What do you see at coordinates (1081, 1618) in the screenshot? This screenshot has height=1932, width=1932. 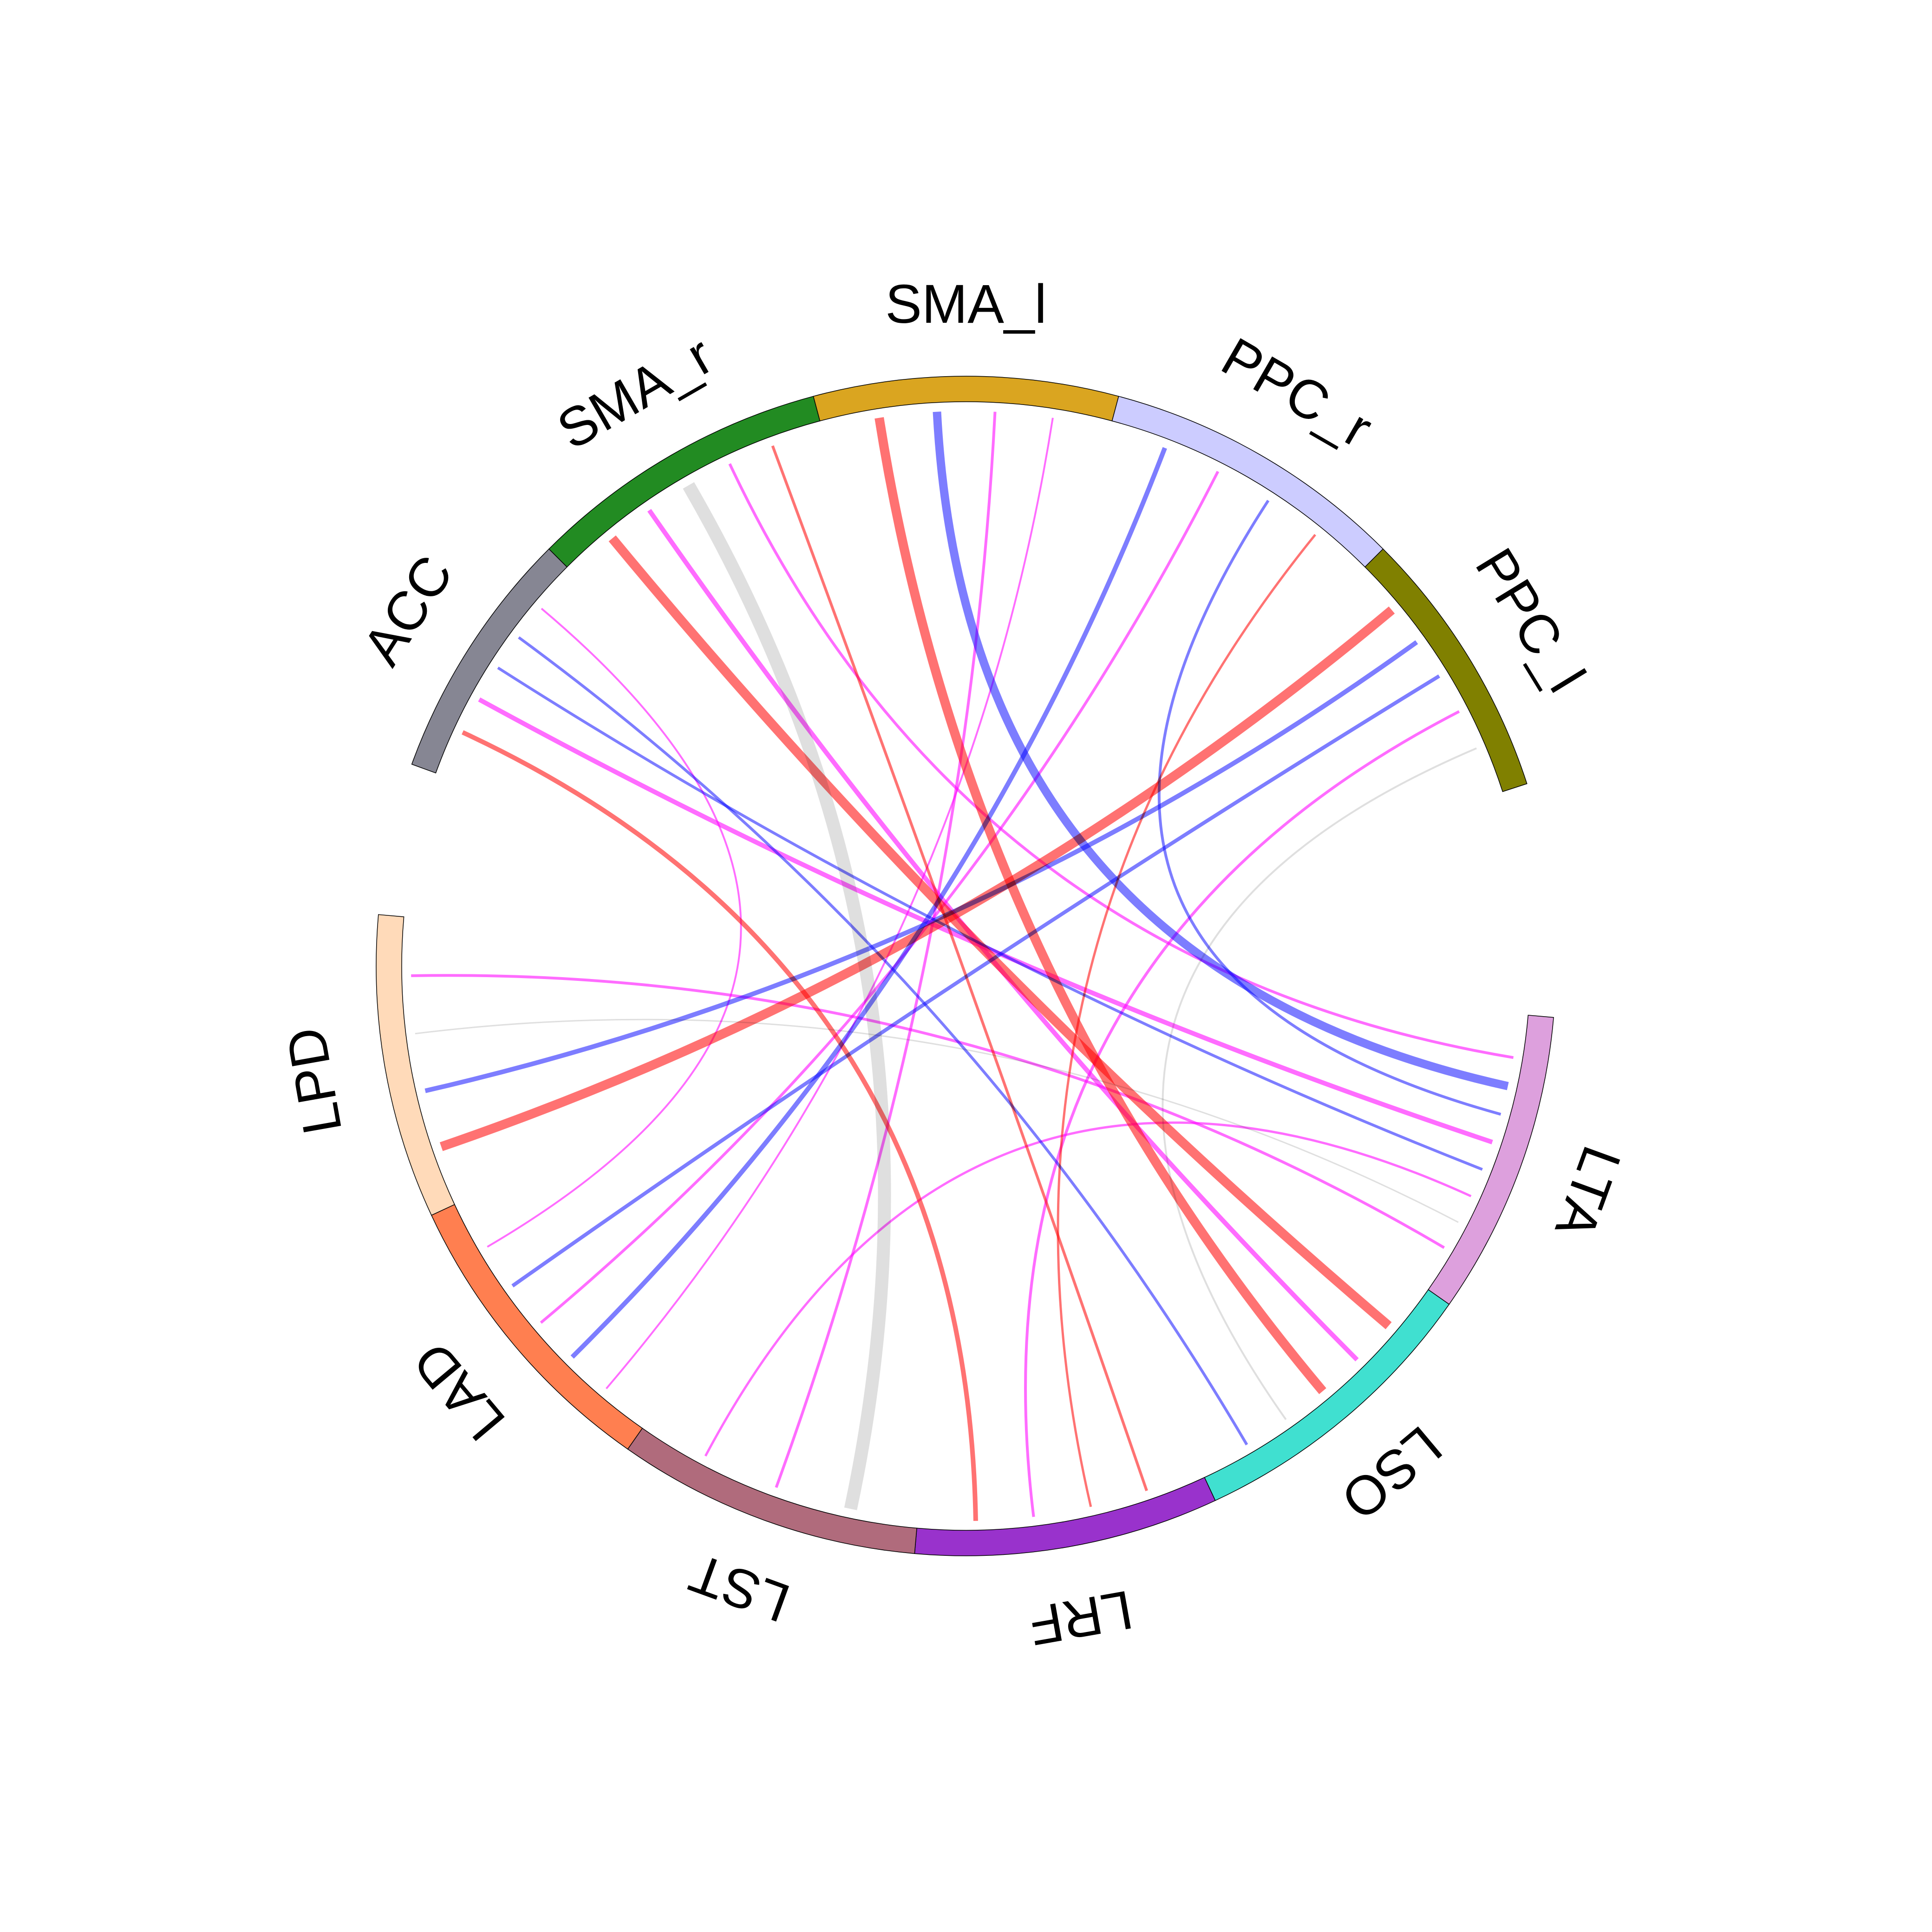 I see `sector-label-lrf: LRF` at bounding box center [1081, 1618].